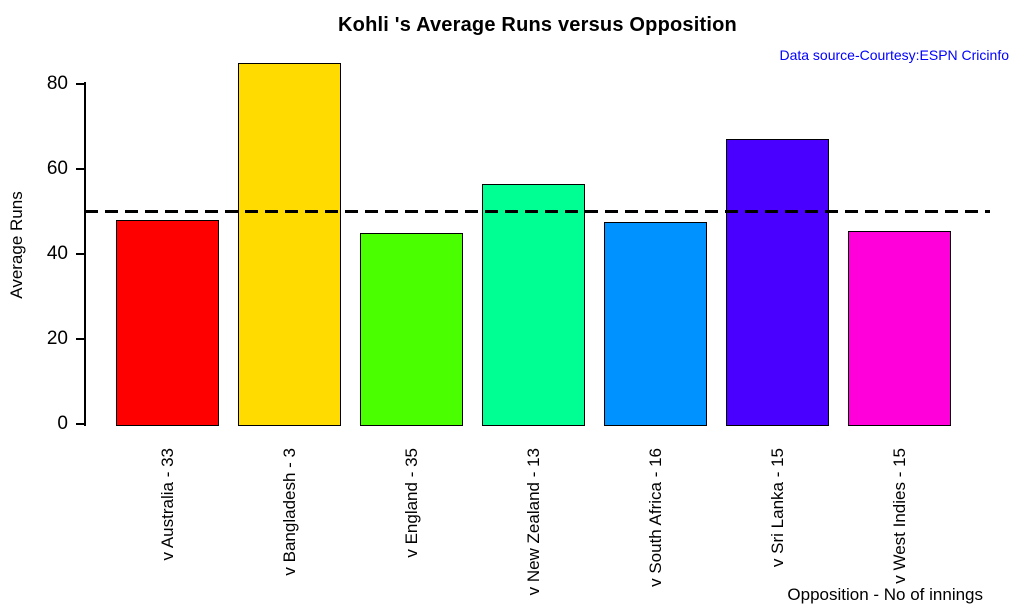 The width and height of the screenshot is (1024, 614). Describe the element at coordinates (894, 55) in the screenshot. I see `data-source-note: Data source-Courtesy:ESPN Cricinfo` at that location.